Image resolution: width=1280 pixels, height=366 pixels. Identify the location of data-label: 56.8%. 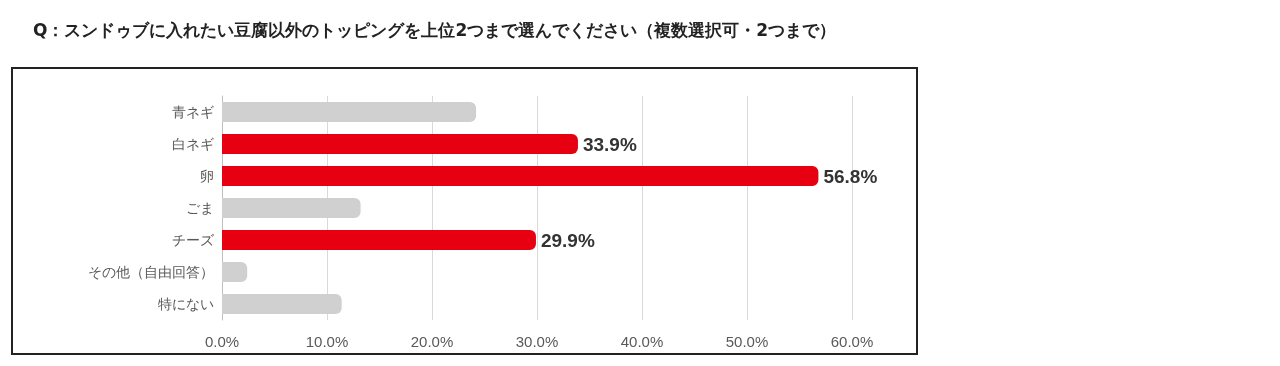
(850, 176).